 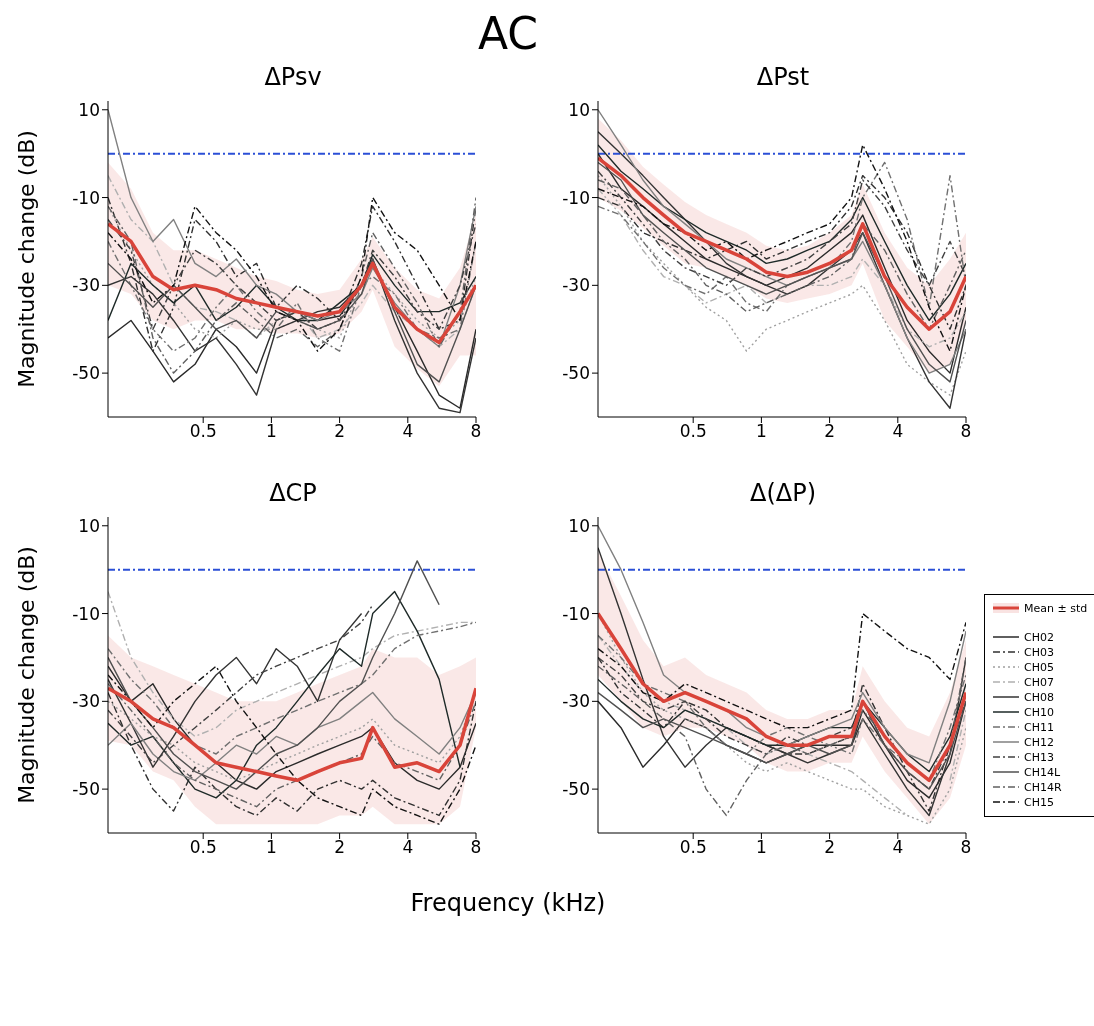 What do you see at coordinates (1039, 667) in the screenshot?
I see `legend-label: CH05` at bounding box center [1039, 667].